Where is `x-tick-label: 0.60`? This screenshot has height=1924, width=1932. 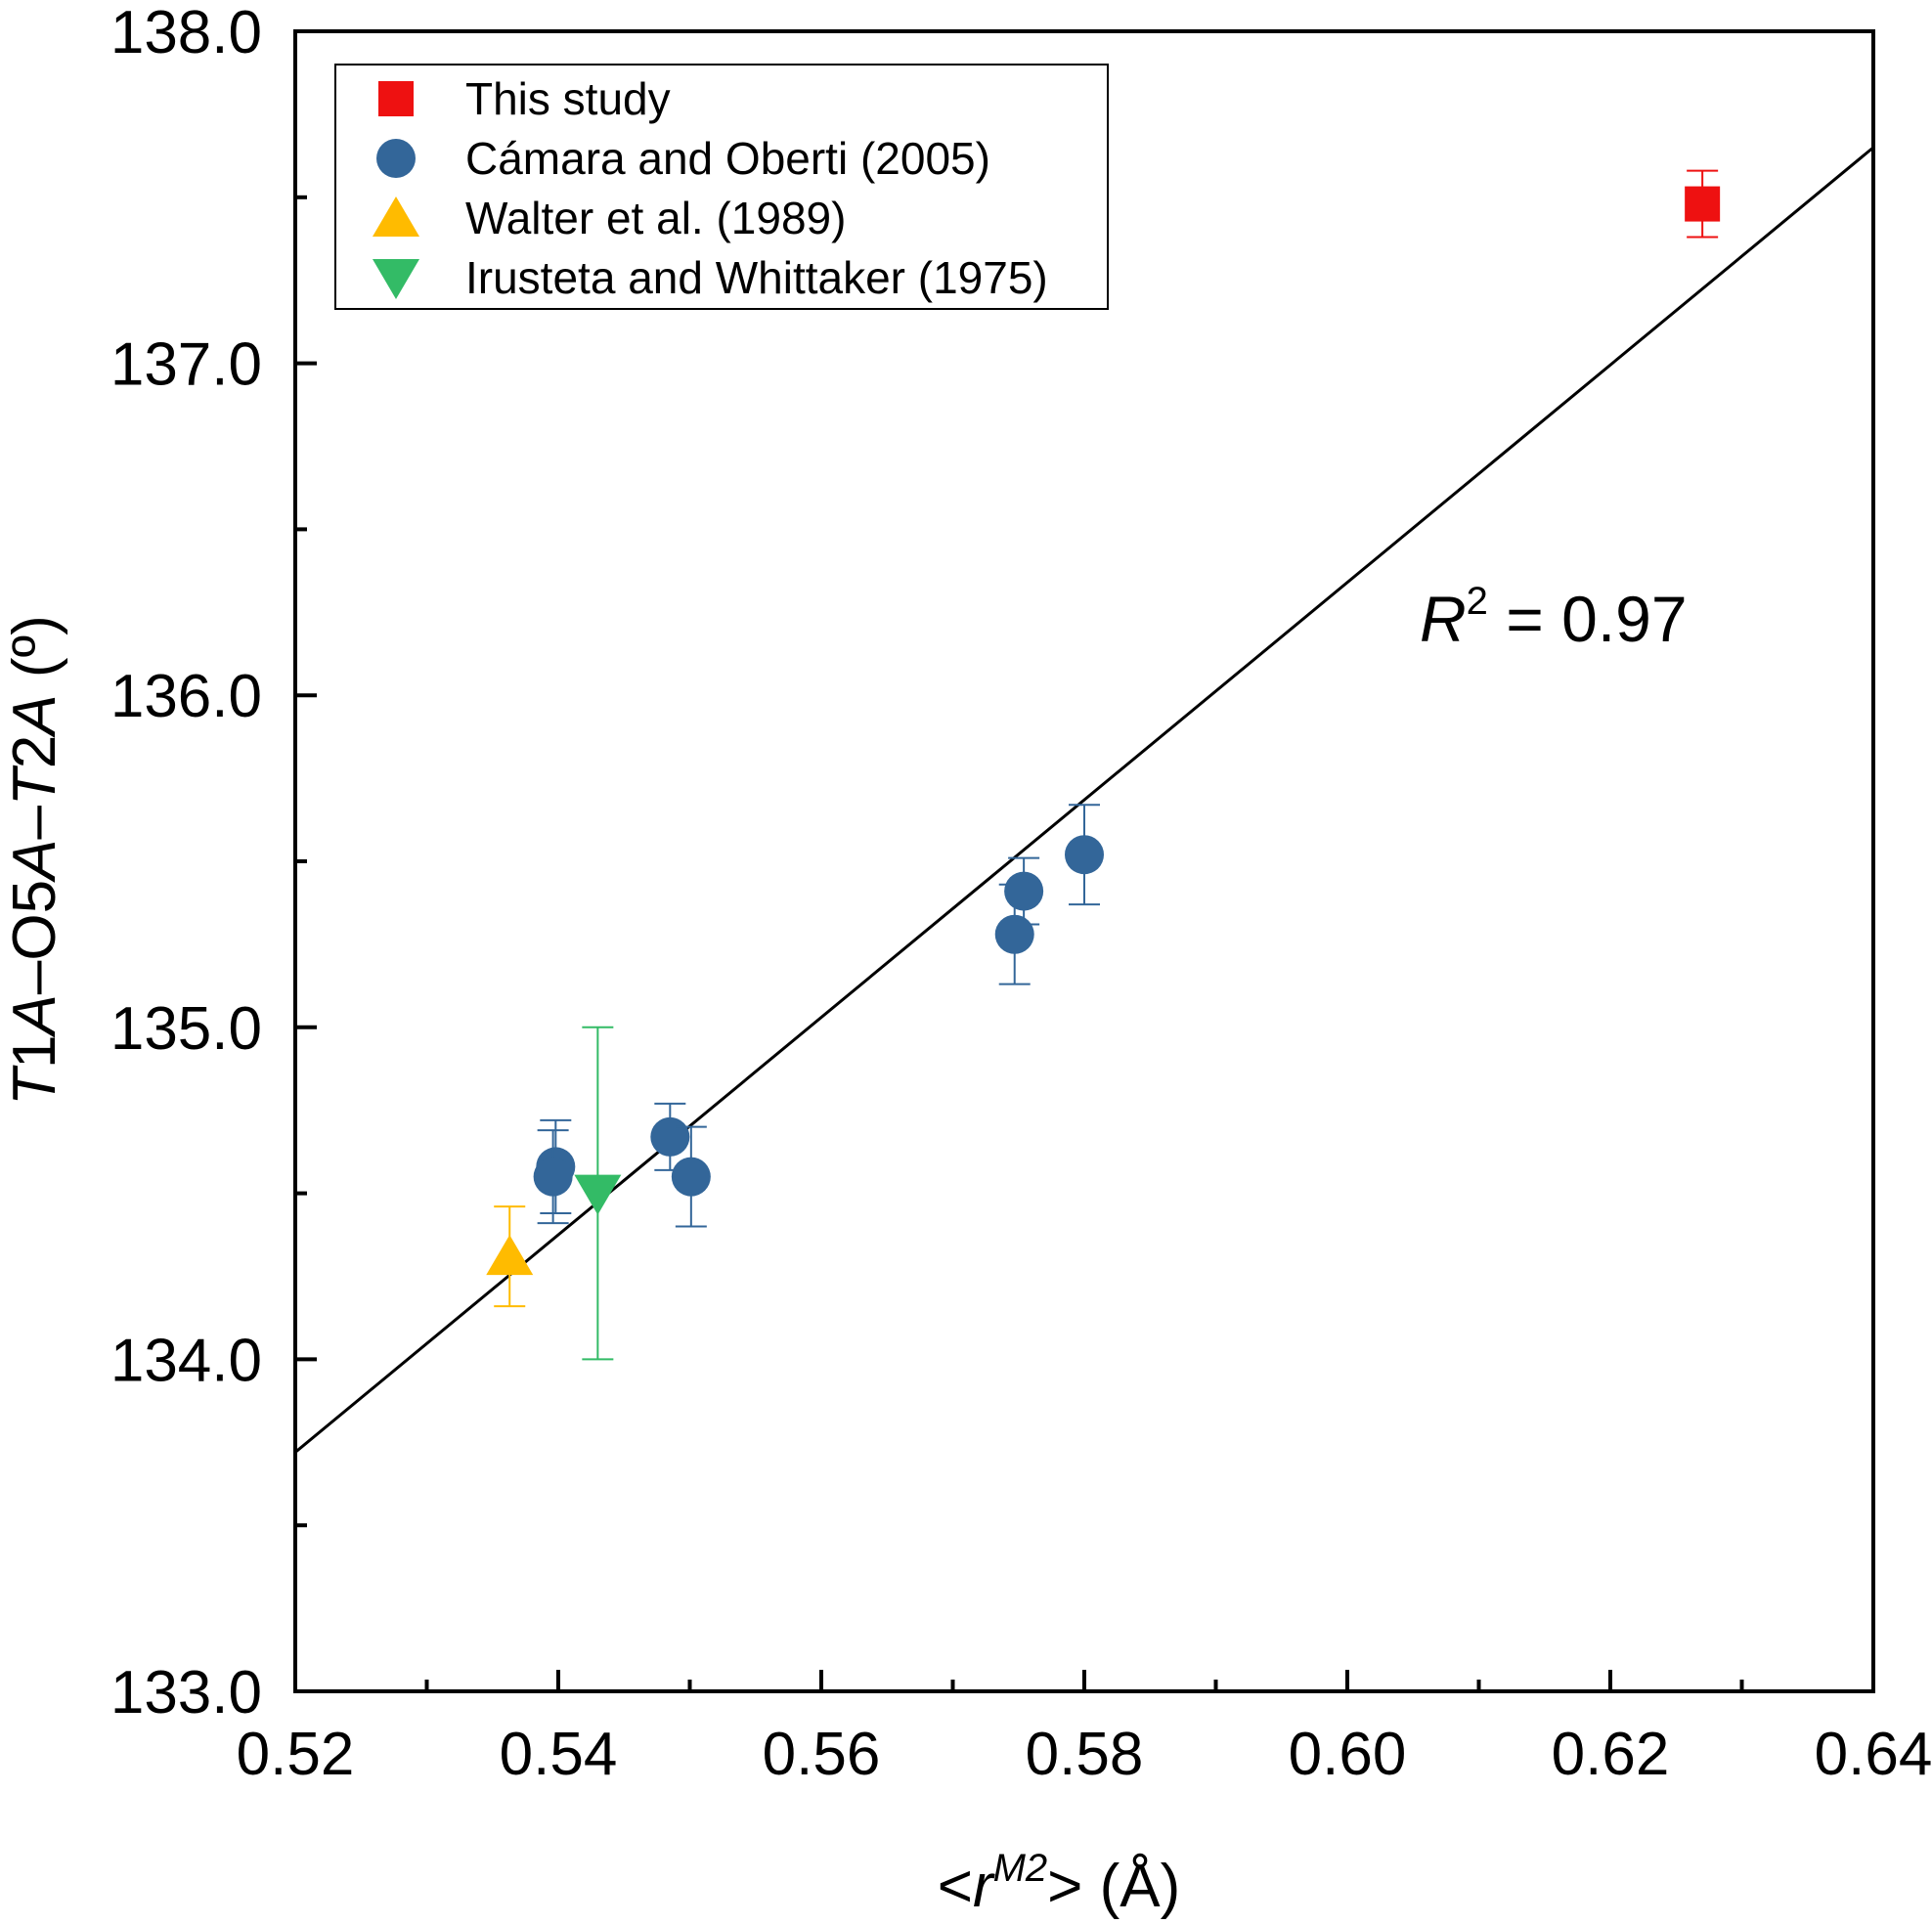 x-tick-label: 0.60 is located at coordinates (1348, 1754).